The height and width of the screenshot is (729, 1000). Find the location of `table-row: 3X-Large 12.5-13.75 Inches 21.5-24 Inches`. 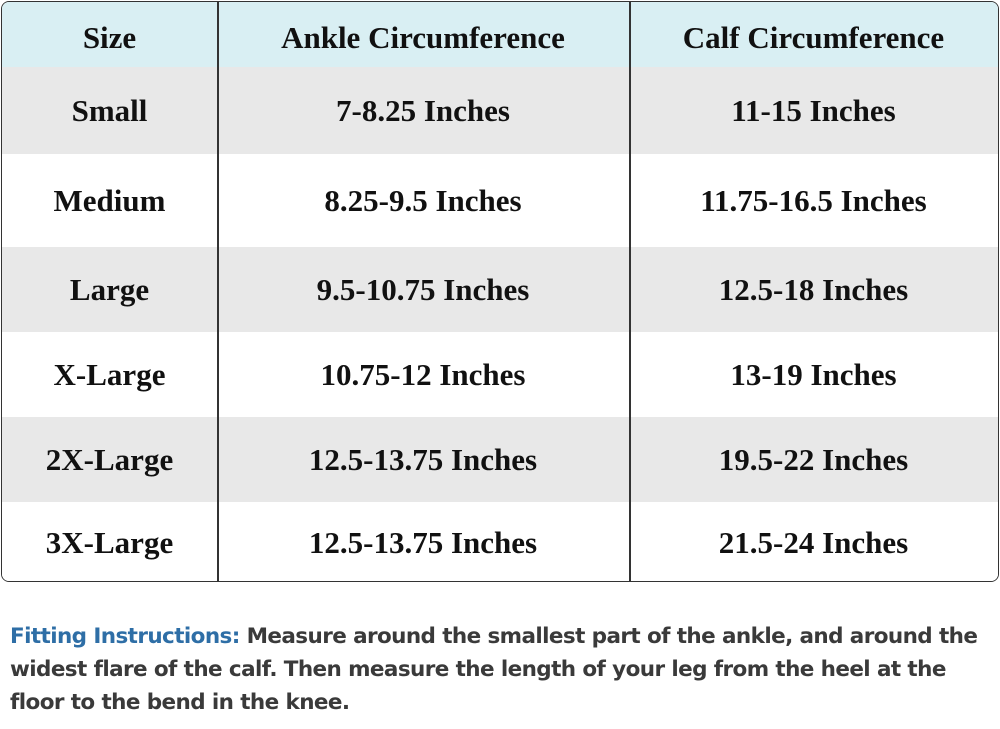

table-row: 3X-Large 12.5-13.75 Inches 21.5-24 Inches is located at coordinates (500, 541).